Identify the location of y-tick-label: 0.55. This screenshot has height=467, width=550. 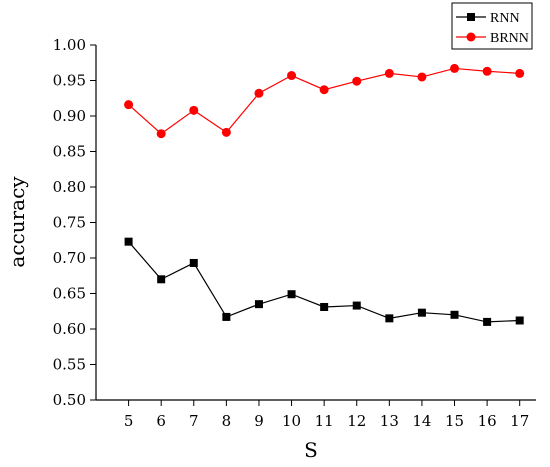
(69, 365).